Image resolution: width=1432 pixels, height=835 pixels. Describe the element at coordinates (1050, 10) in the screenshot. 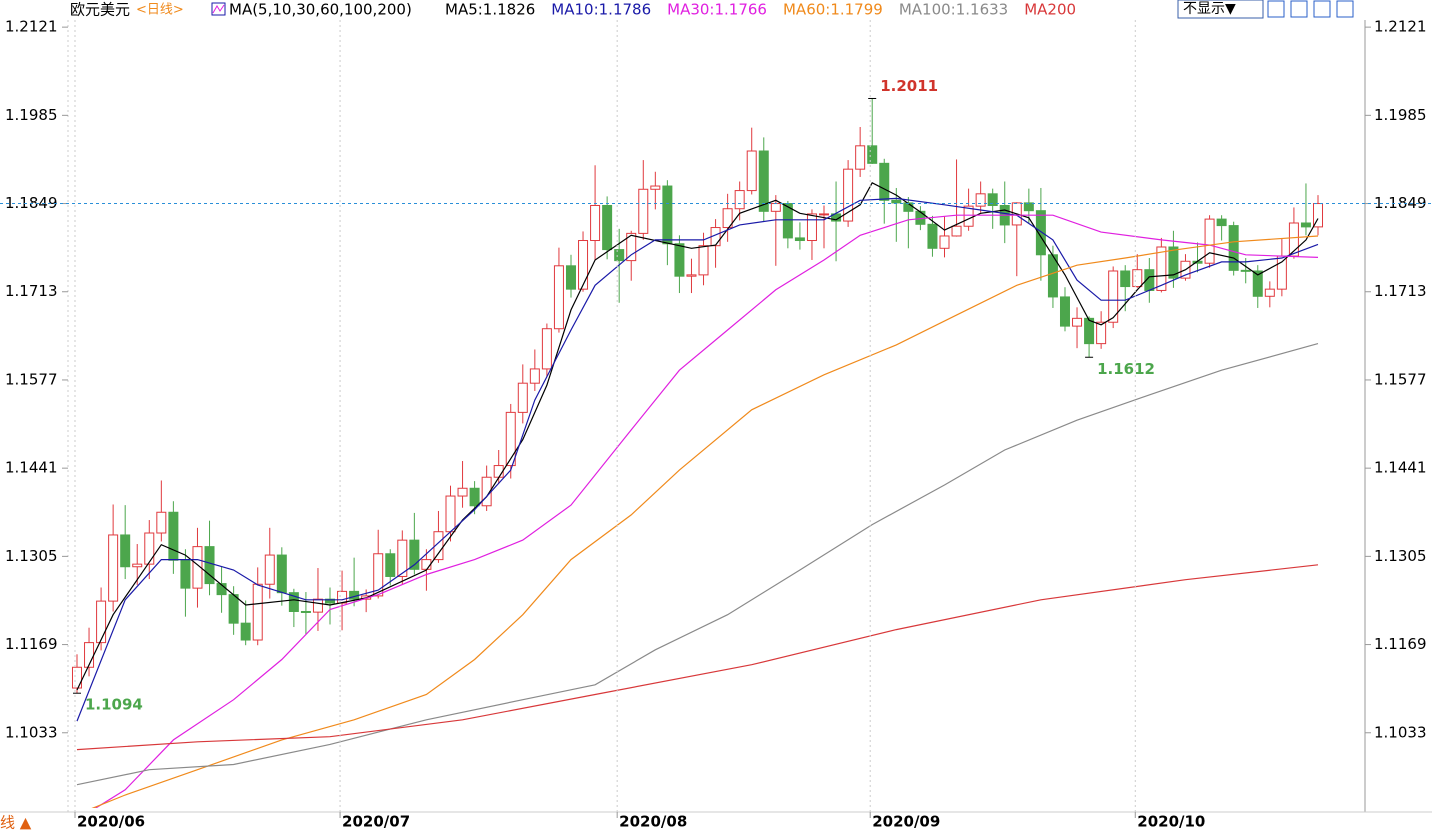

I see `legend-entry: MA200` at that location.